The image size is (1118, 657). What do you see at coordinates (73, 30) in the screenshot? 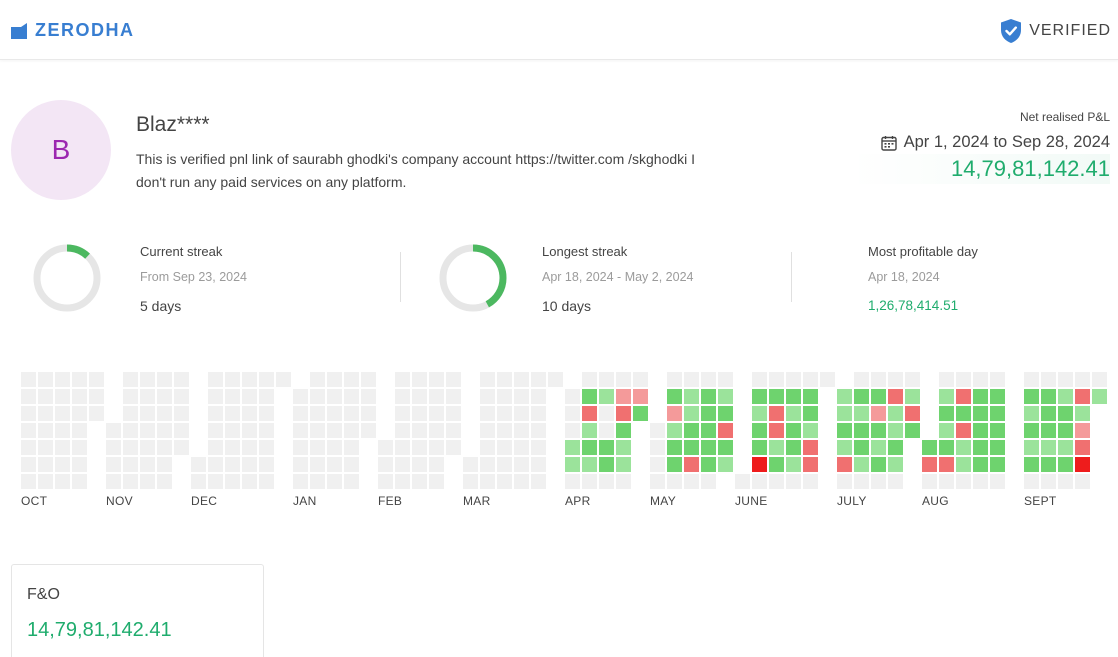
I see `zerodha-logo: ZERODHA` at bounding box center [73, 30].